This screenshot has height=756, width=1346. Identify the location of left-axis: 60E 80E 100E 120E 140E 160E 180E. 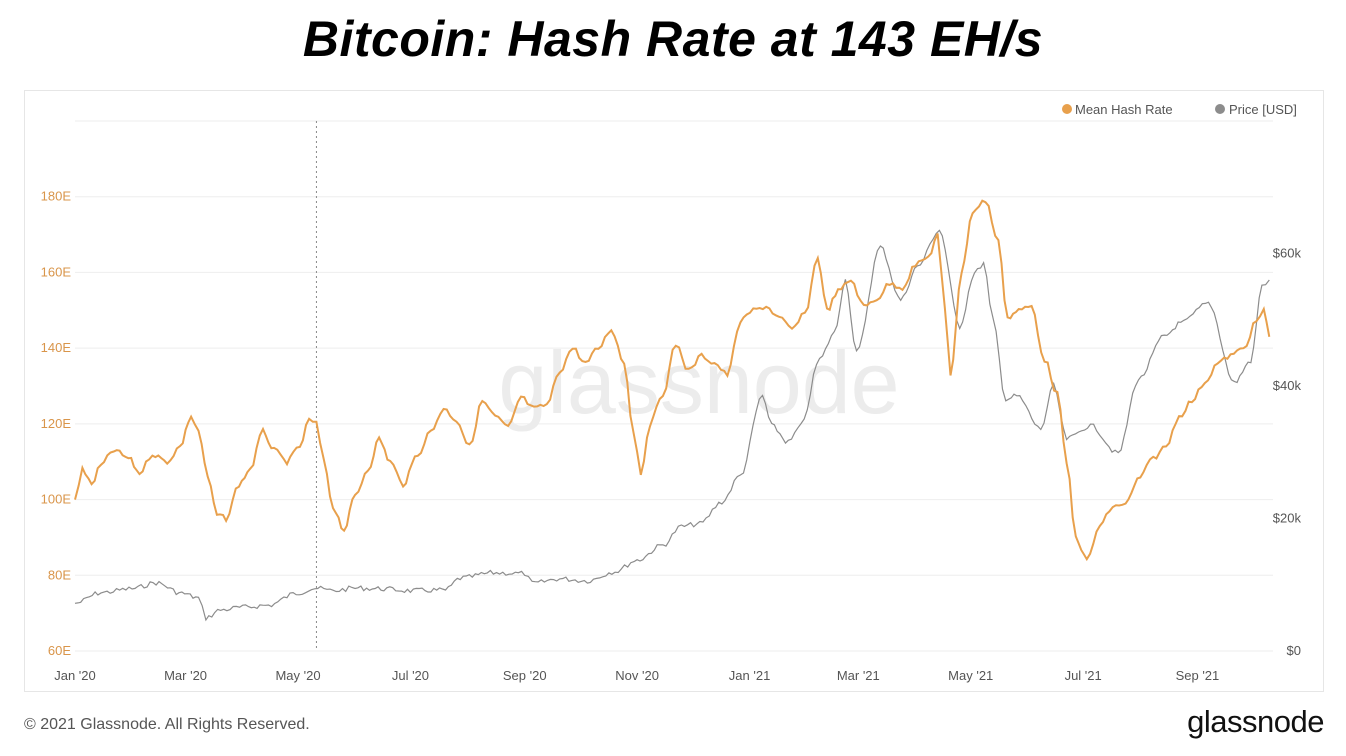
(56, 423).